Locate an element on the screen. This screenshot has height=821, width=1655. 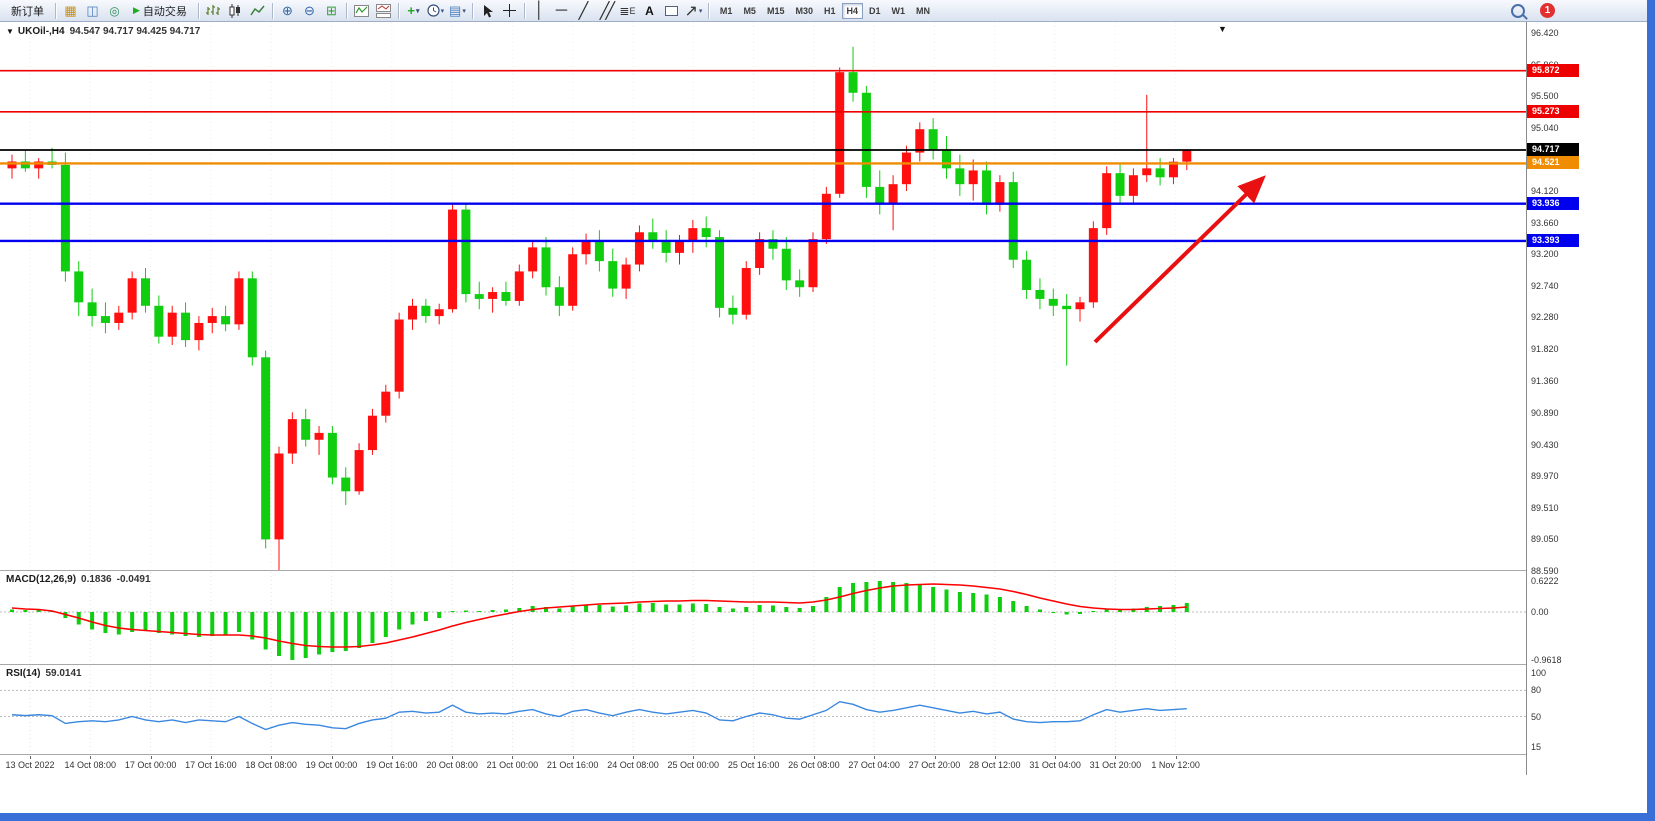
axis-label: 92.280 is located at coordinates (1545, 317).